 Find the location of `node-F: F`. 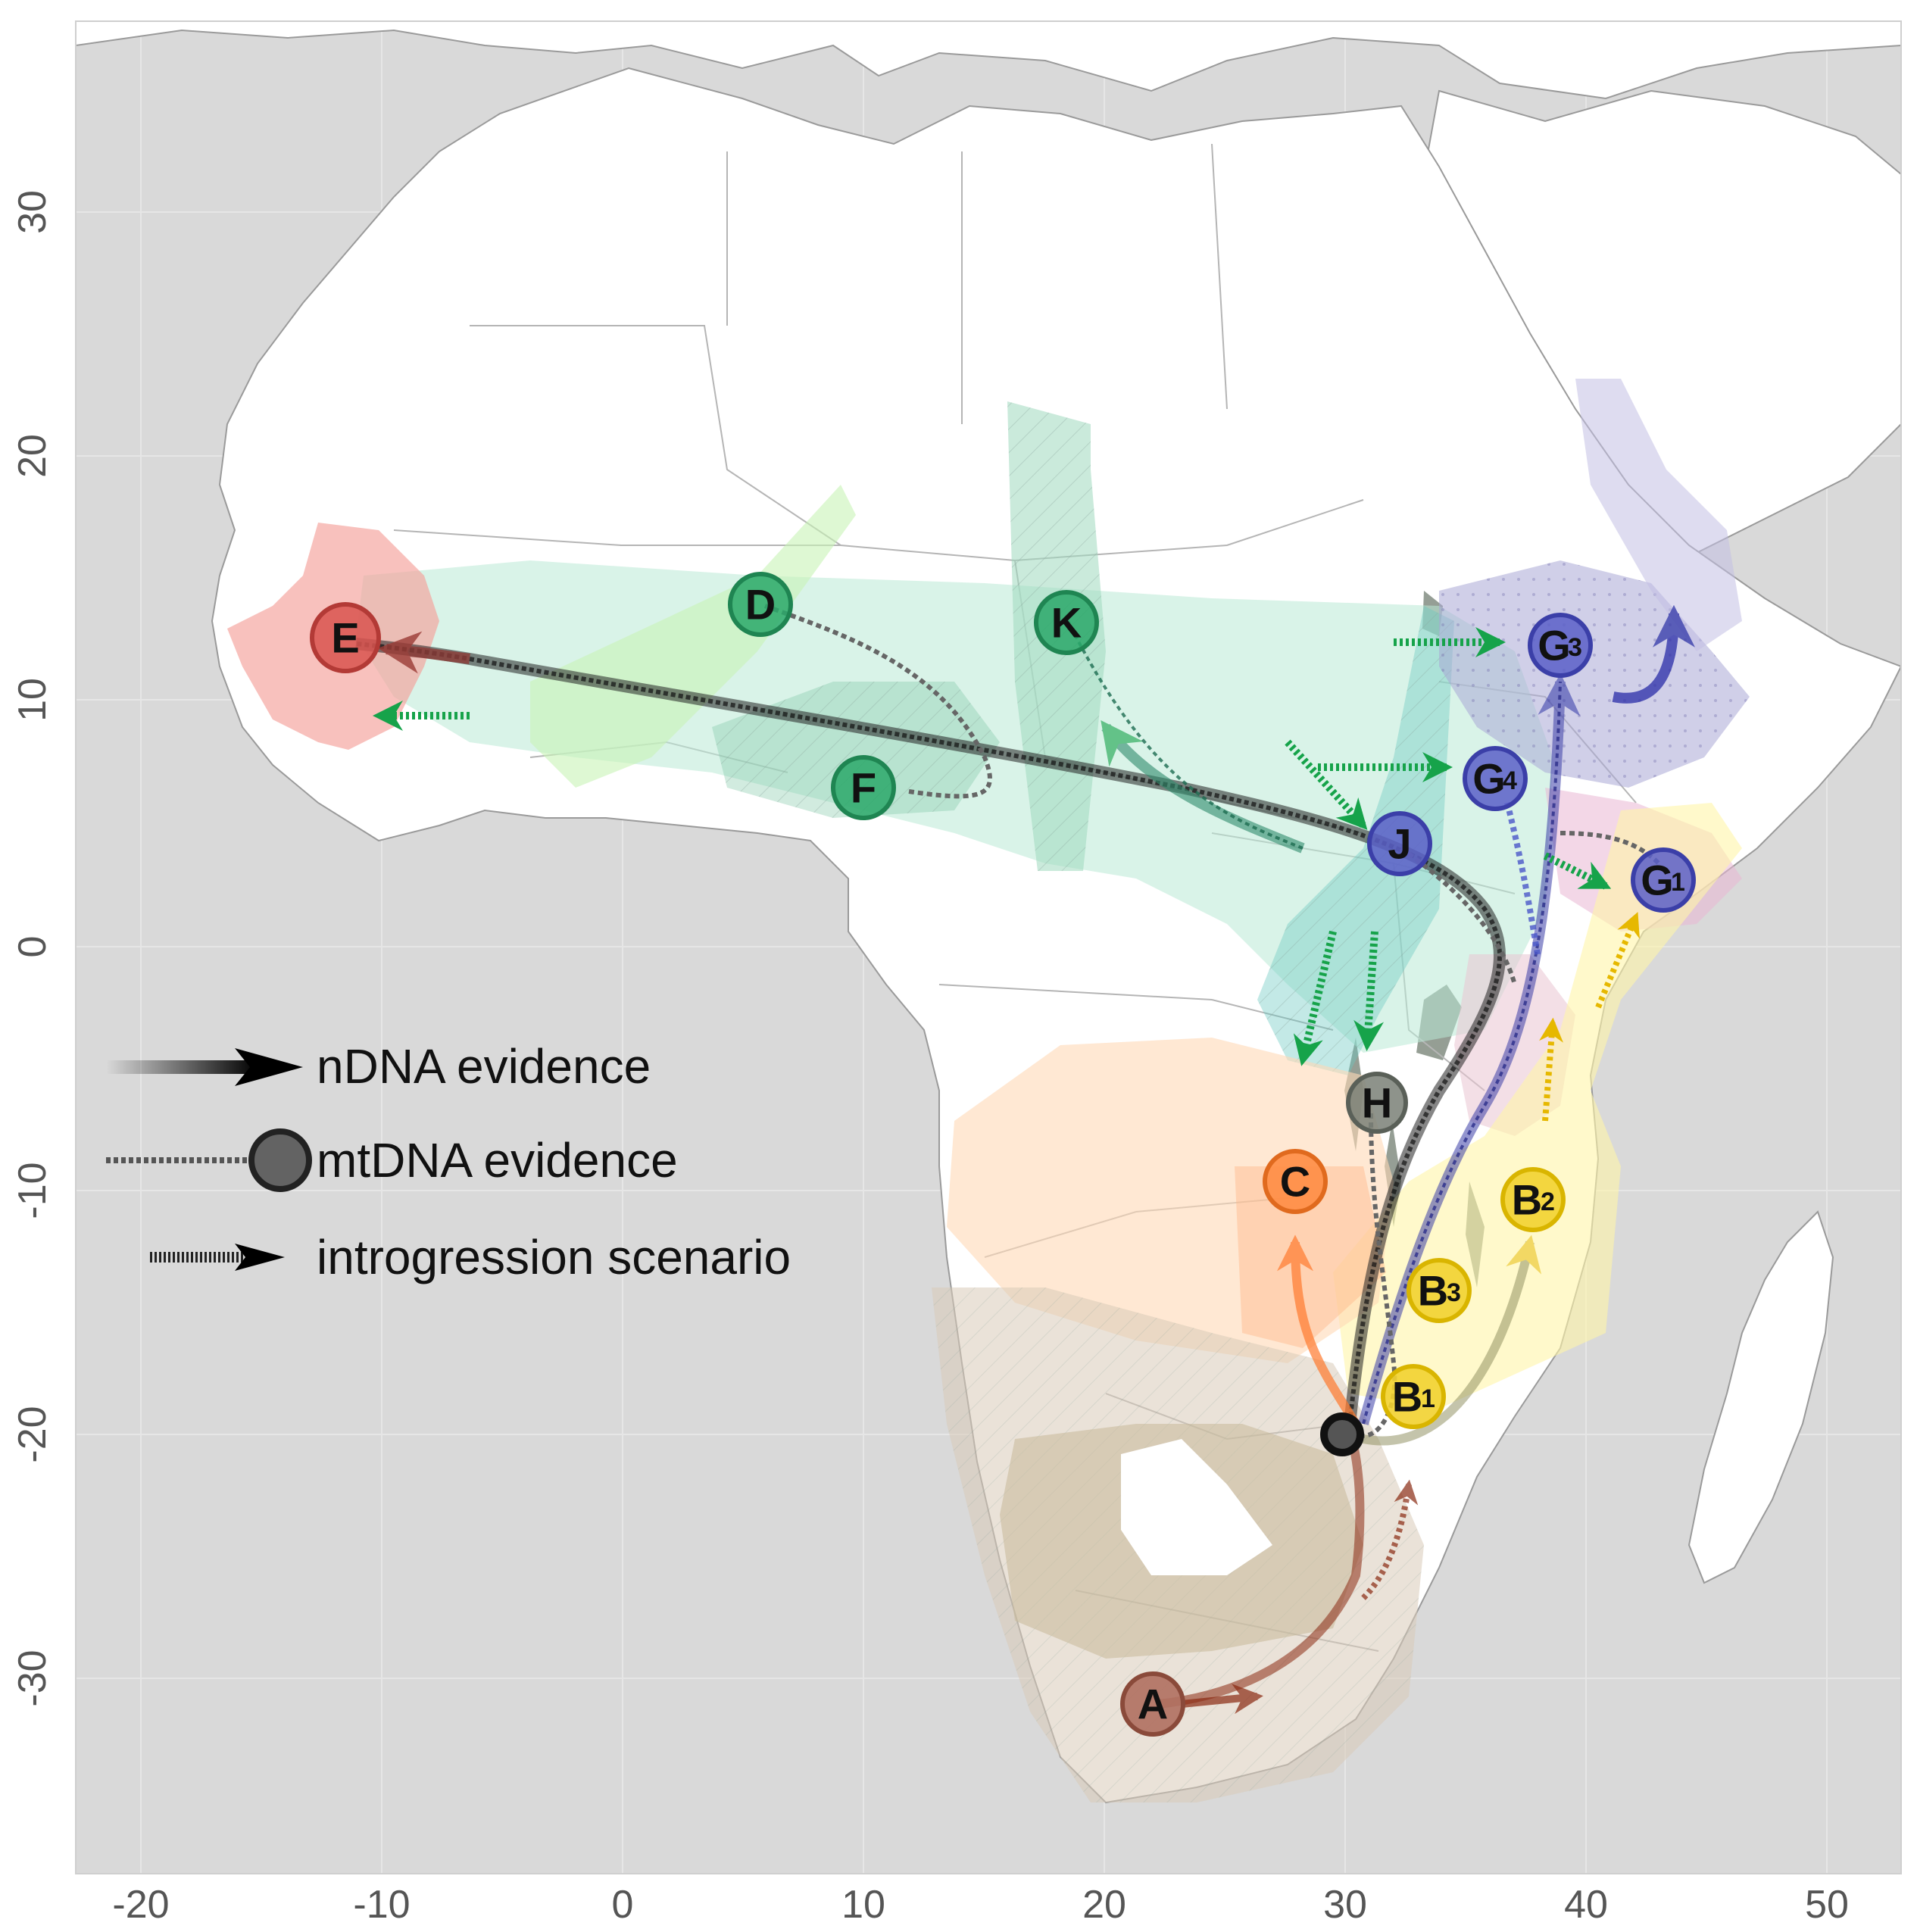

node-F: F is located at coordinates (863, 787).